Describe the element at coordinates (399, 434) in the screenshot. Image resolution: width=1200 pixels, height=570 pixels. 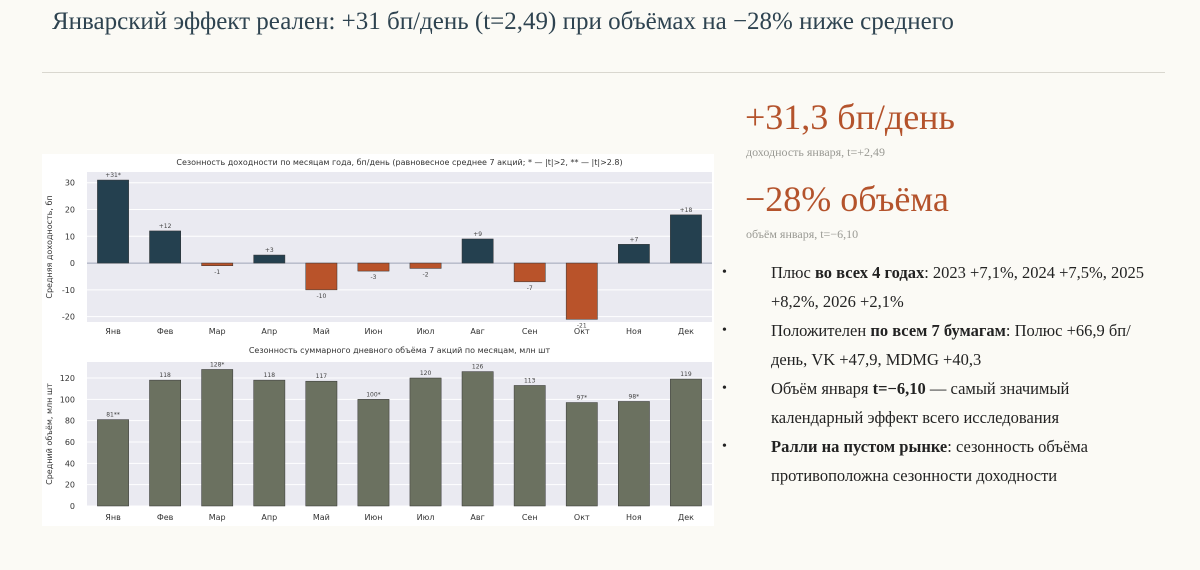
I see `plot-area` at that location.